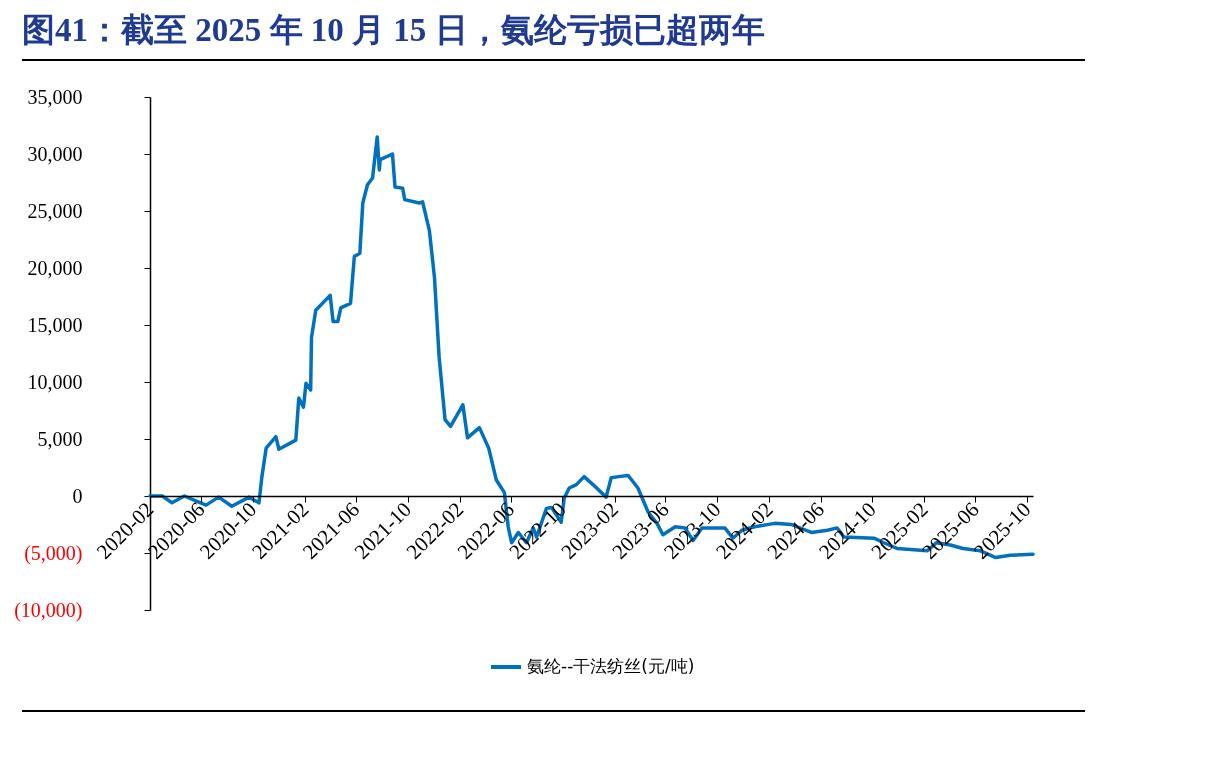 The height and width of the screenshot is (778, 1210). I want to click on y-tick-label: 25,000, so click(55, 210).